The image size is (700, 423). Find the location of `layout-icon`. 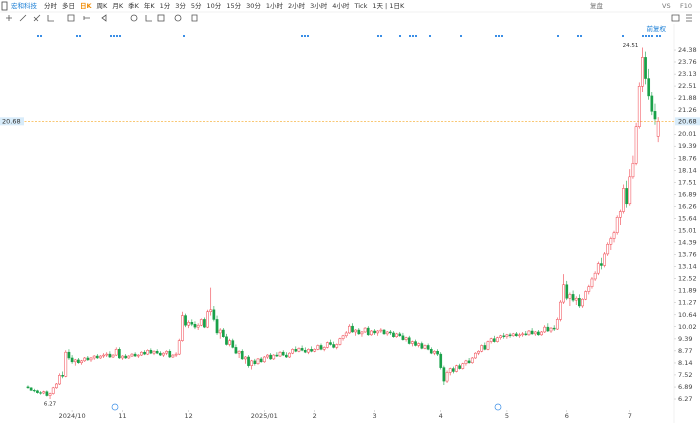

layout-icon is located at coordinates (675, 18).